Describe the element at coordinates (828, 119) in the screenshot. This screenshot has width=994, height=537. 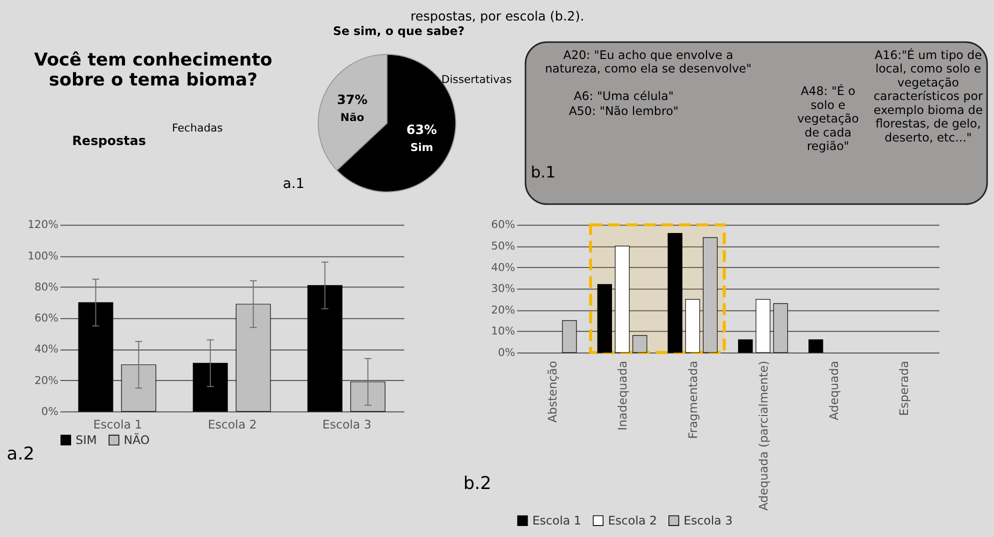
I see `text: A48: "É o solo e vegetação de cada região"` at that location.